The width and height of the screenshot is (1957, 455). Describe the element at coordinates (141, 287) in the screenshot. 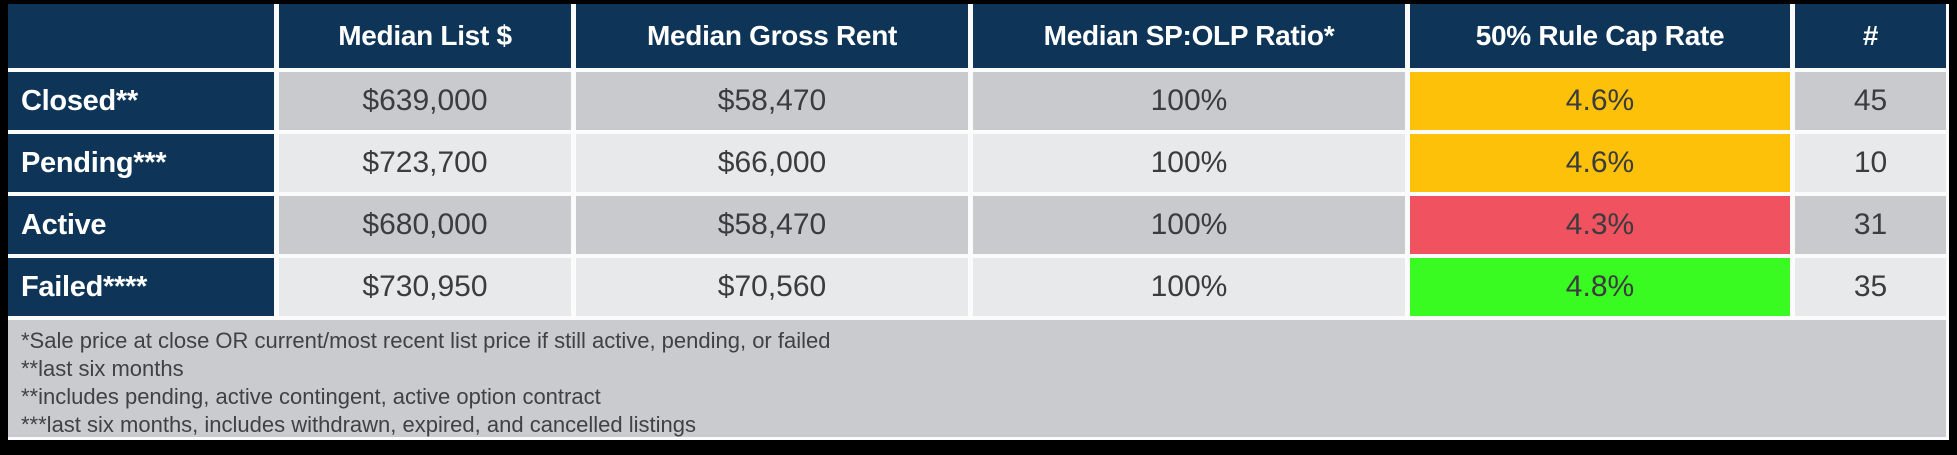

I see `row-label-failed: Failed****` at that location.